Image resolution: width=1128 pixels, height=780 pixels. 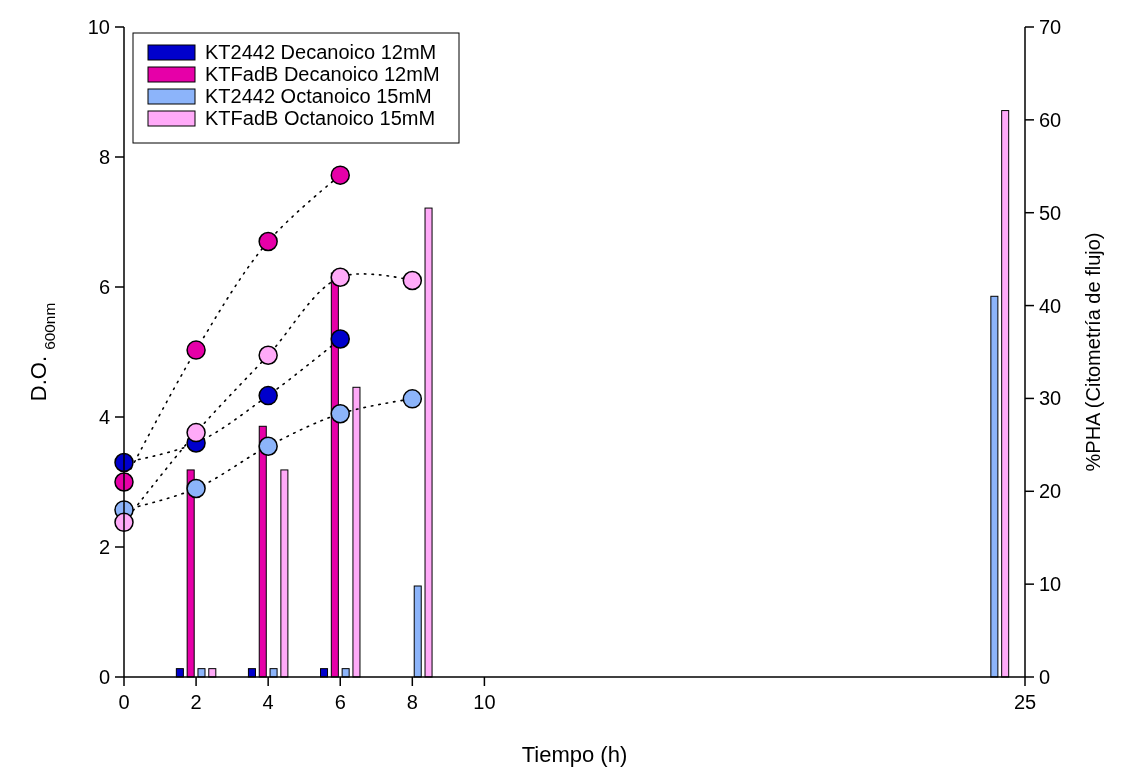 I want to click on y2-tick-label: 40, so click(x=1050, y=305).